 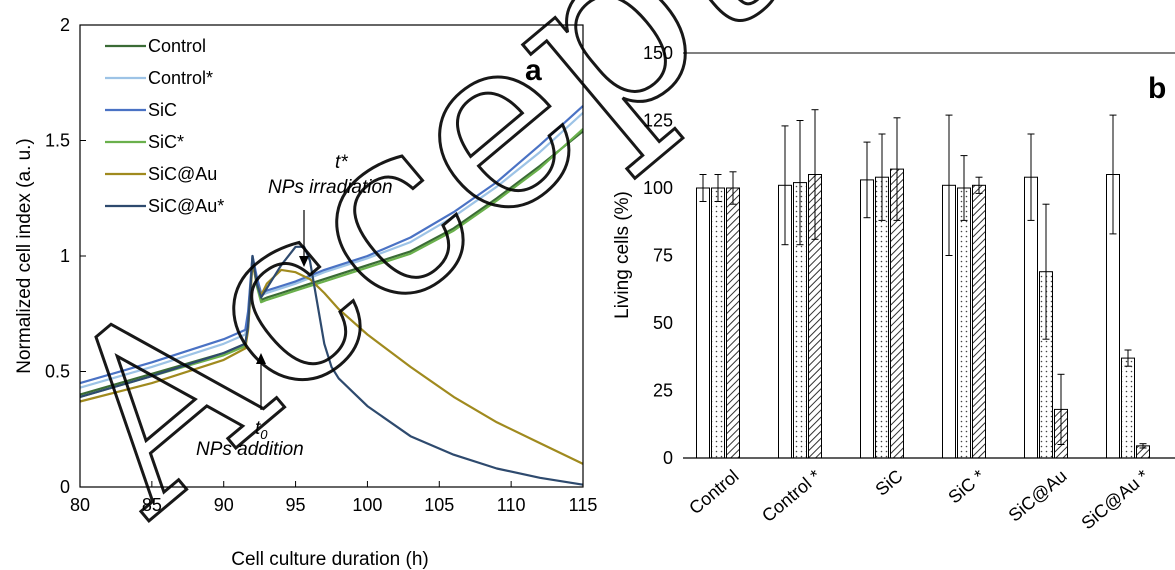 I want to click on panel-b-category-label: Control *, so click(x=791, y=496).